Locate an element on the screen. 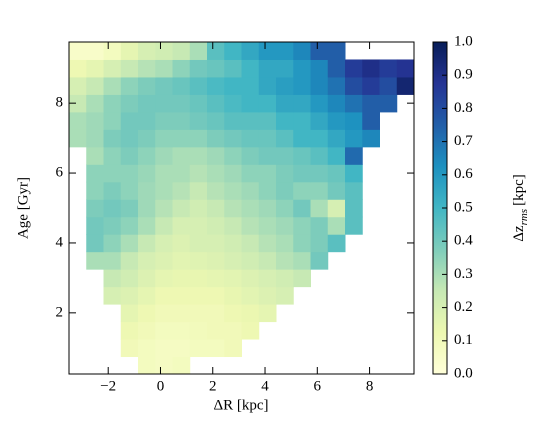  colorbar-tick-label: 0.8 is located at coordinates (463, 108).